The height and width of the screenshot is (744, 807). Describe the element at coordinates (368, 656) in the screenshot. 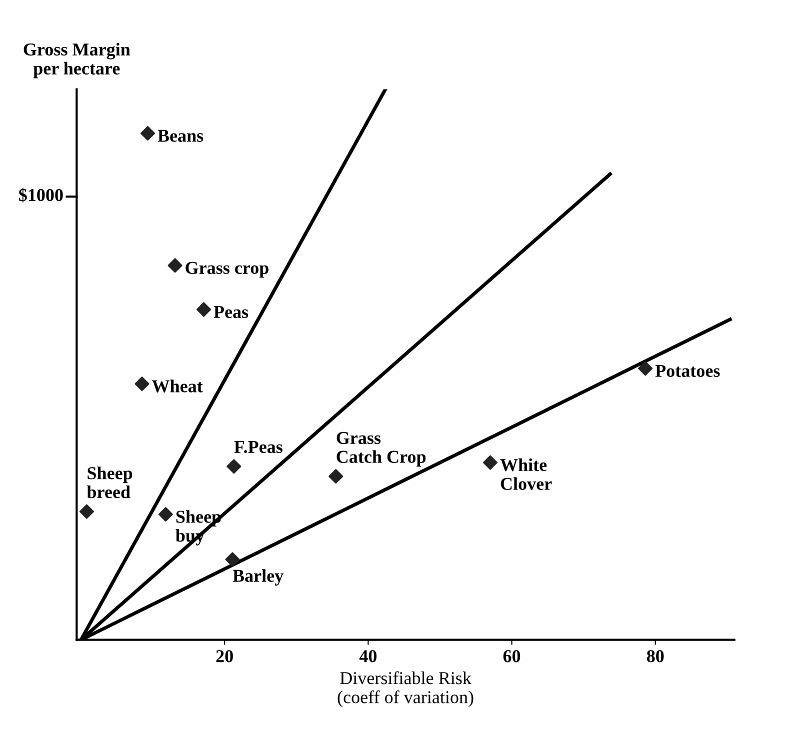

I see `x-tick-label: 40` at that location.